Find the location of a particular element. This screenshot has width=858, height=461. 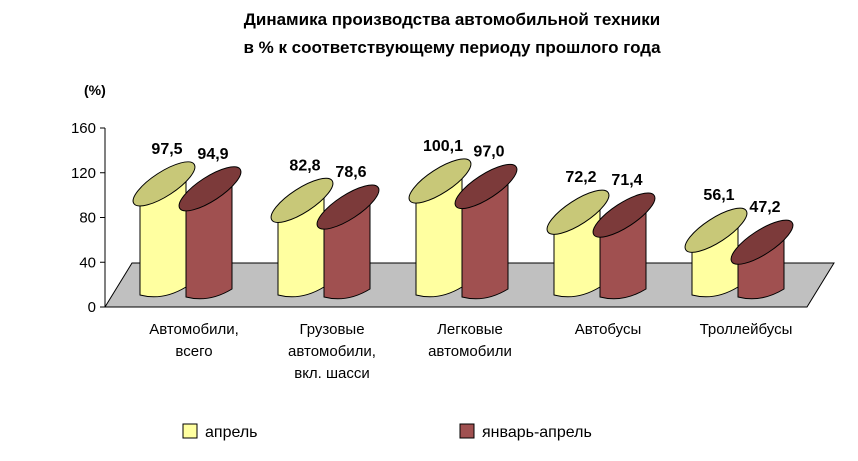

y-tick-label: 80 is located at coordinates (87, 218).